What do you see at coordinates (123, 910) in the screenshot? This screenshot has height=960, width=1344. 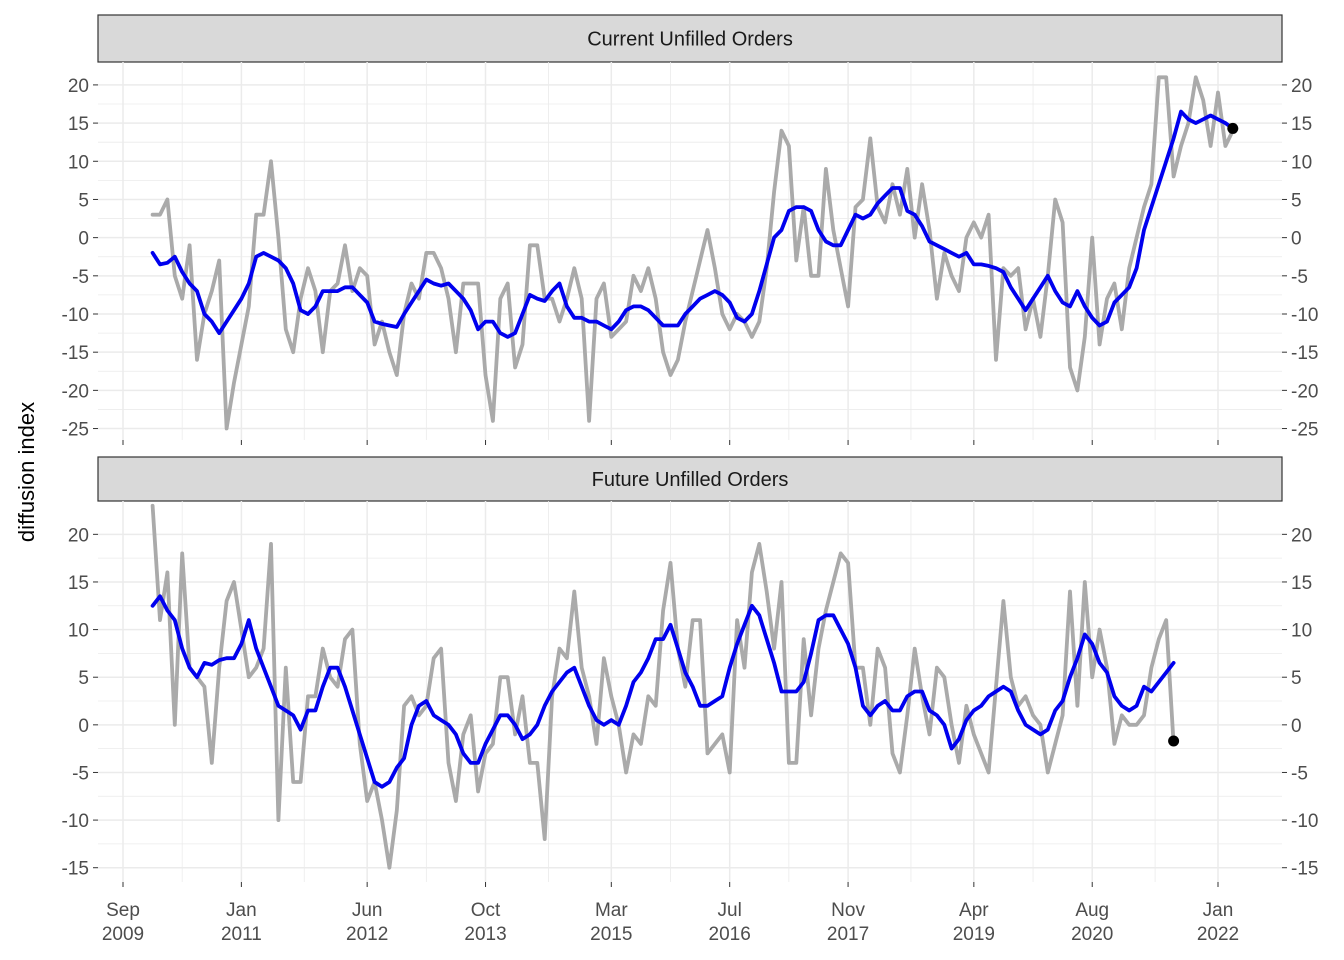 I see `x-tick-label-month: Sep` at bounding box center [123, 910].